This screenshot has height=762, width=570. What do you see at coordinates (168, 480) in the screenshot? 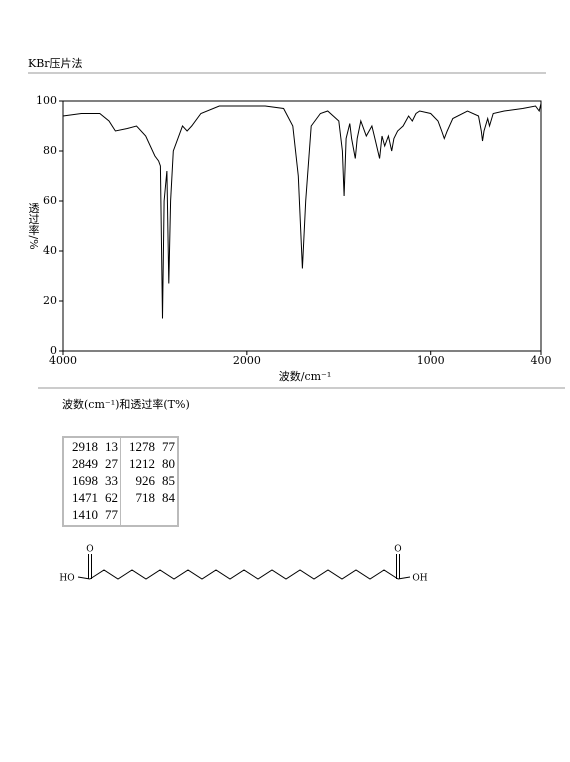
I see `transmittance: 85` at bounding box center [168, 480].